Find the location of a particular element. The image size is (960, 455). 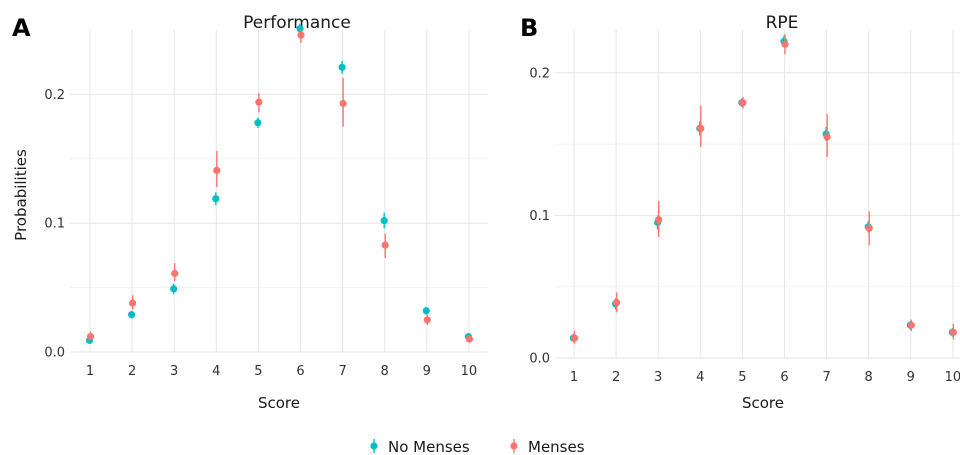

x-tick-label-a: 10 is located at coordinates (469, 371).